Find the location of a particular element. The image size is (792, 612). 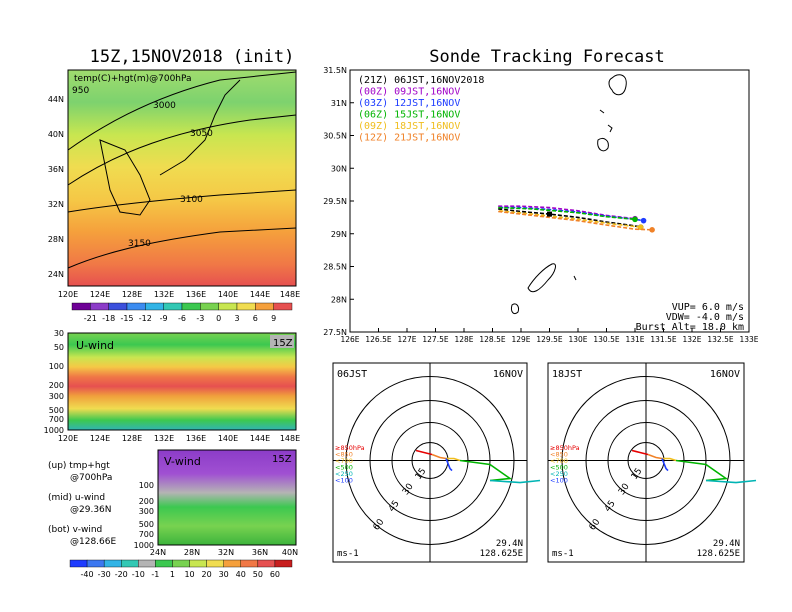

map-xtick: 132E is located at coordinates (164, 294).